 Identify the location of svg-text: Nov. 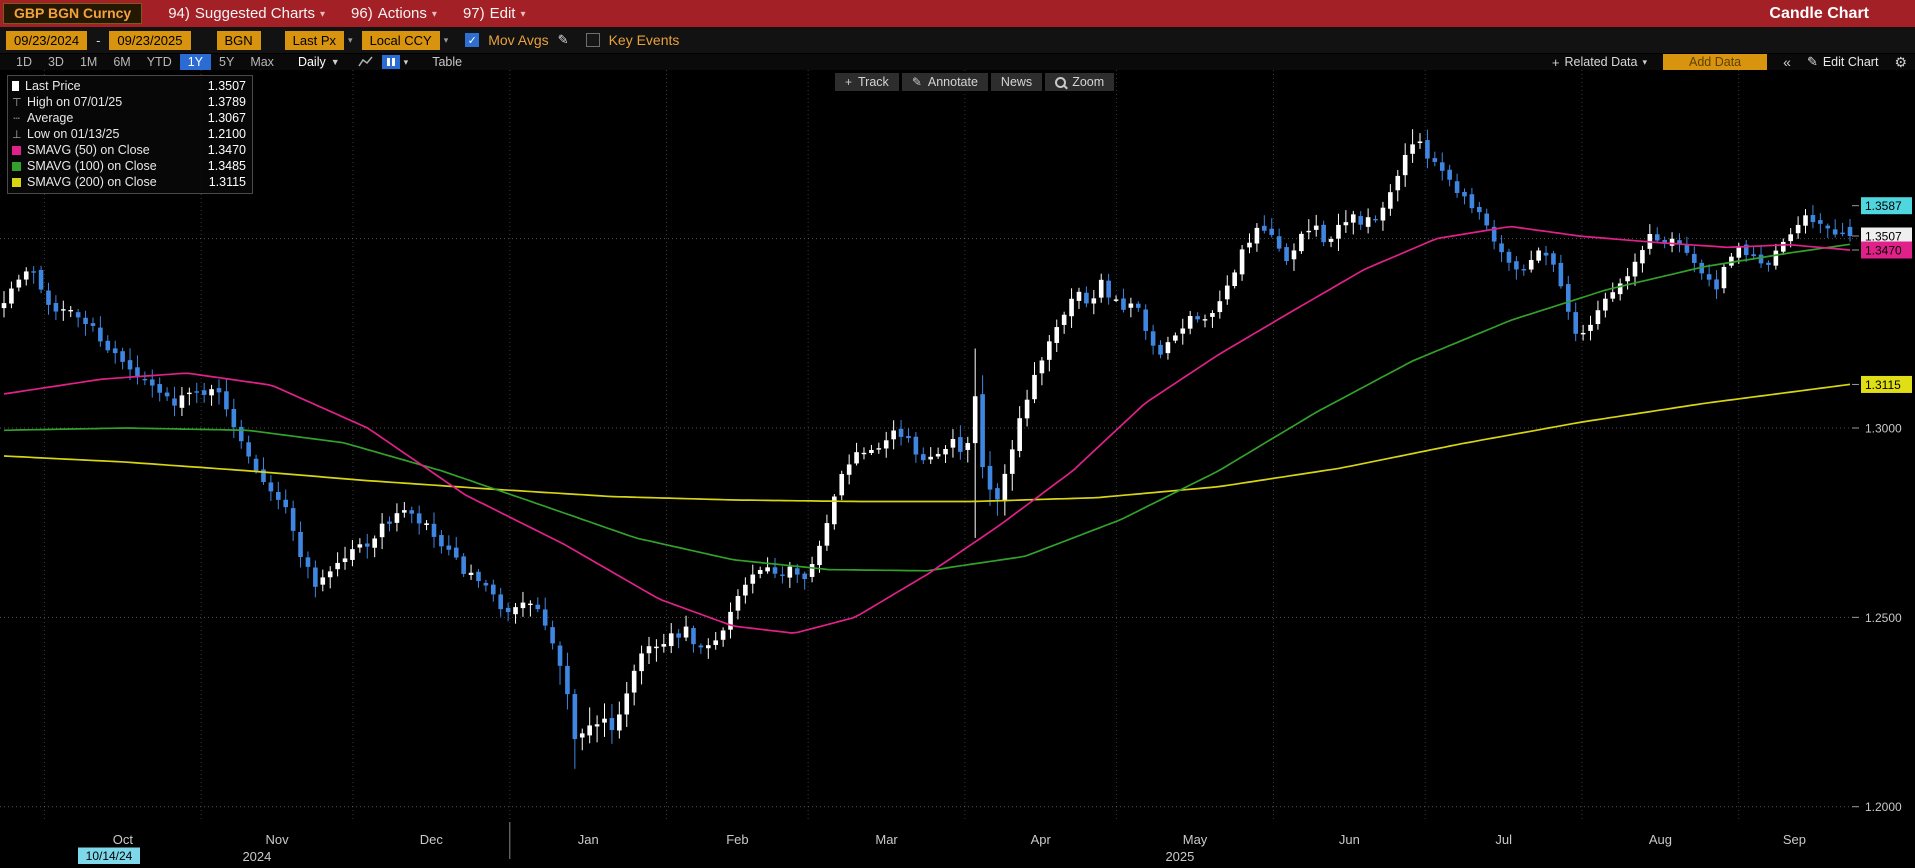
(277, 839).